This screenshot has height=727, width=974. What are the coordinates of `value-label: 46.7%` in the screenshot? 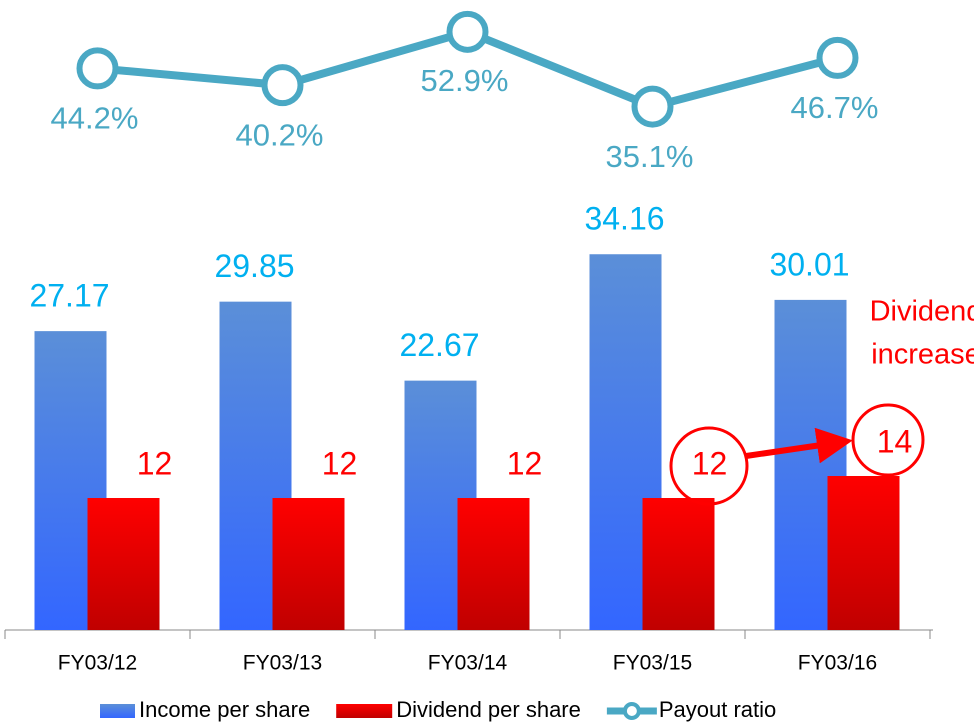 It's located at (835, 107).